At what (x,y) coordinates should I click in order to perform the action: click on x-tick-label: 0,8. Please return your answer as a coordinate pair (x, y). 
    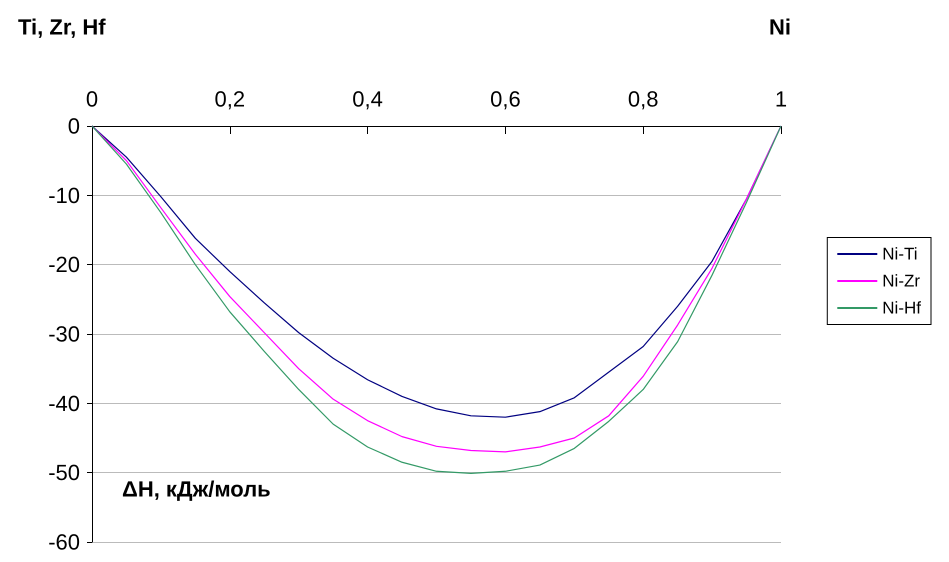
    Looking at the image, I should click on (643, 99).